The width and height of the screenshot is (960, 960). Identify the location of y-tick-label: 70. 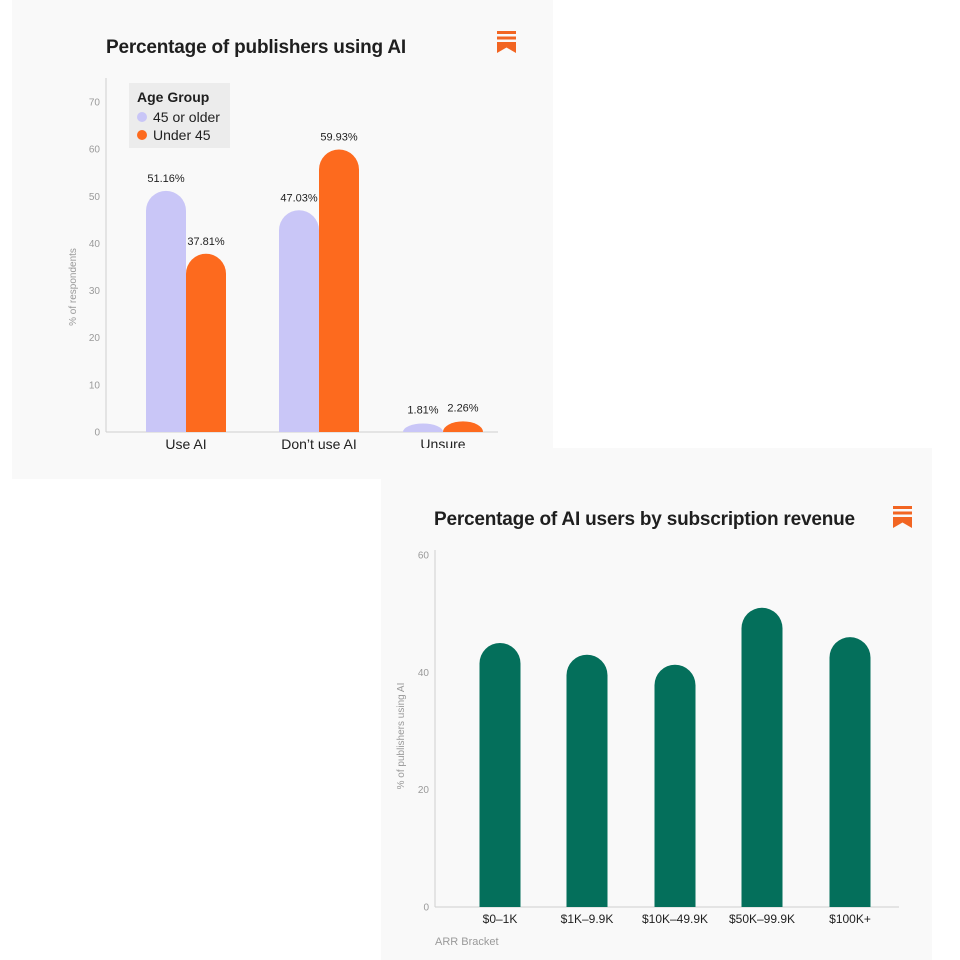
(95, 103).